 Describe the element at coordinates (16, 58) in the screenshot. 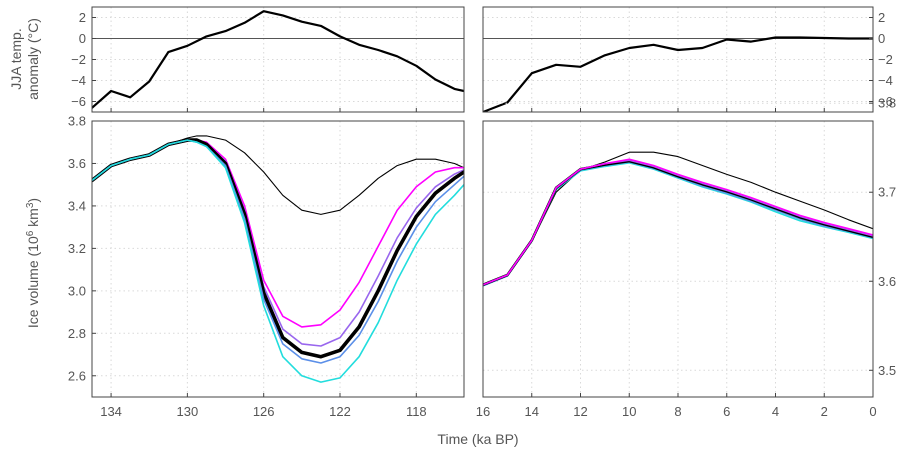

I see `temperature-axis-label-line1: JJA temp.` at that location.